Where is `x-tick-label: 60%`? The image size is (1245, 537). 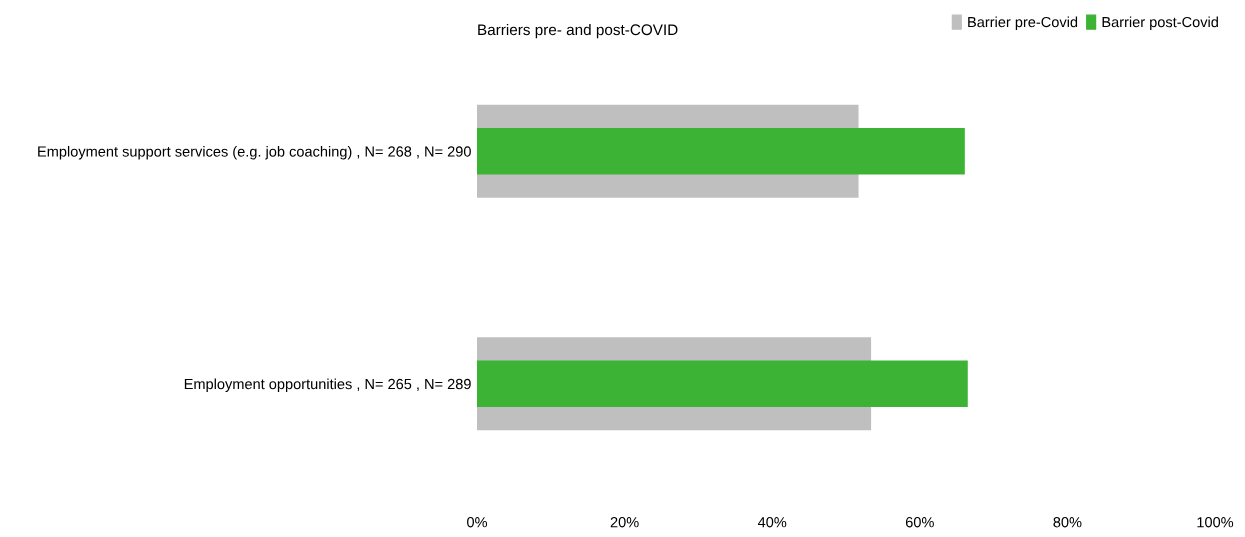
x-tick-label: 60% is located at coordinates (919, 522).